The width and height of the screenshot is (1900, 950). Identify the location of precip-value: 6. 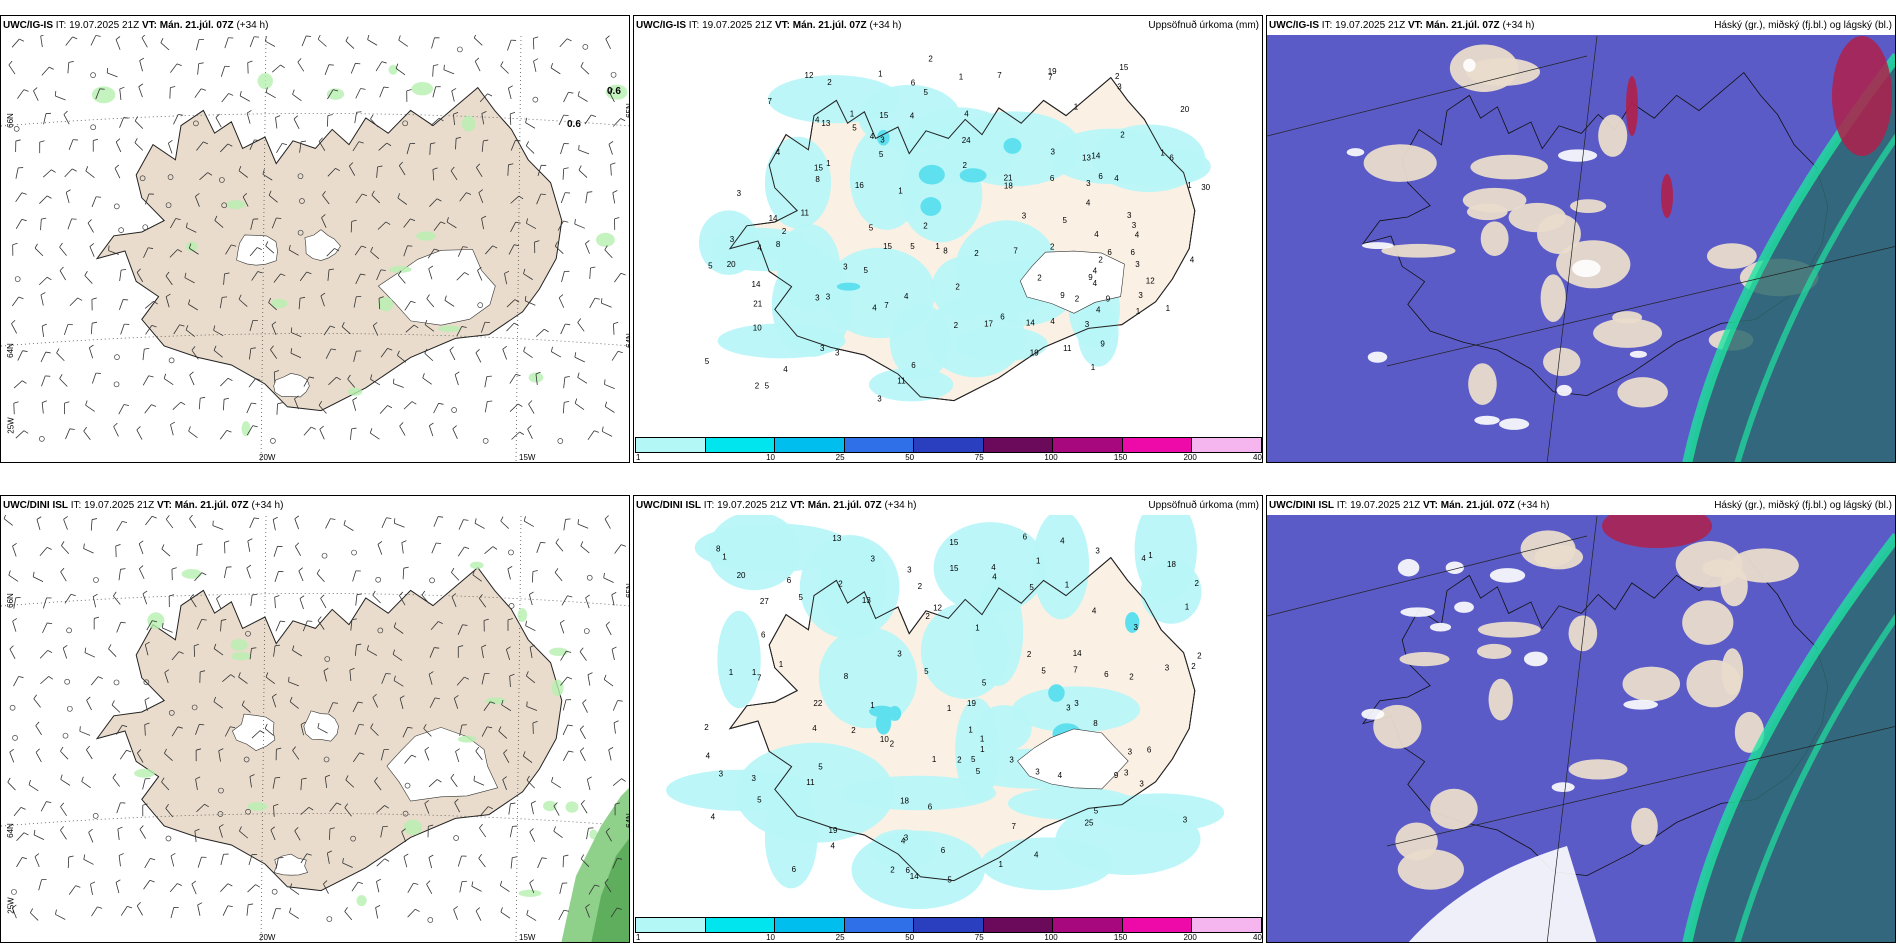
(908, 870).